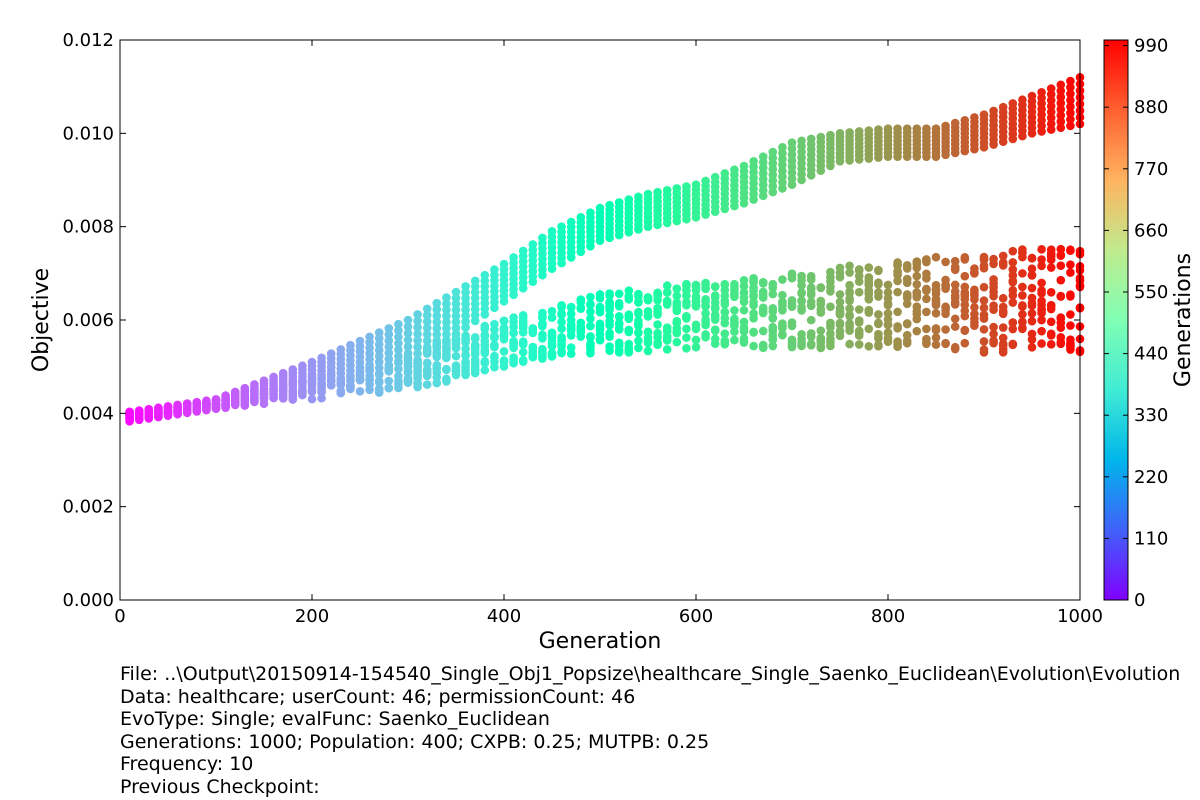  I want to click on y-tick-label: 0.010, so click(88, 133).